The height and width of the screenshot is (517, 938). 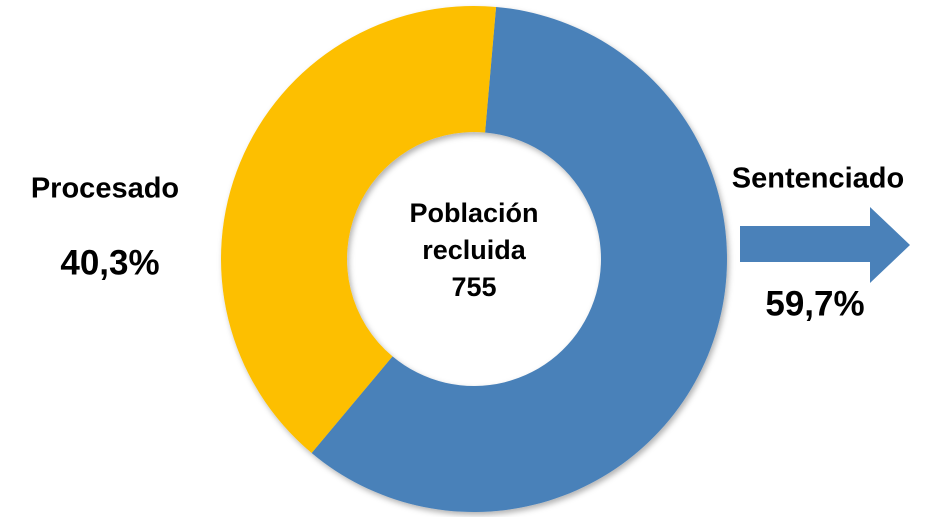 What do you see at coordinates (109, 262) in the screenshot?
I see `value-label: 40,3%` at bounding box center [109, 262].